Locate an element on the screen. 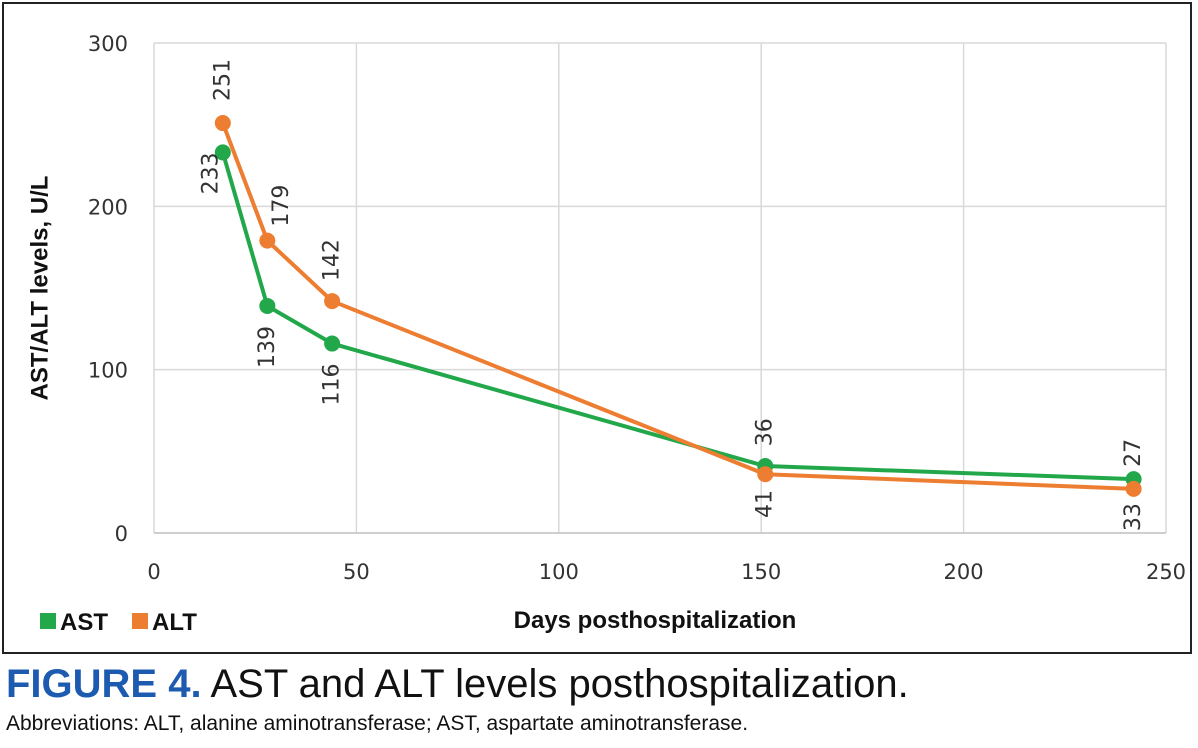 Image resolution: width=1198 pixels, height=748 pixels. ast-data-label: 139 is located at coordinates (267, 347).